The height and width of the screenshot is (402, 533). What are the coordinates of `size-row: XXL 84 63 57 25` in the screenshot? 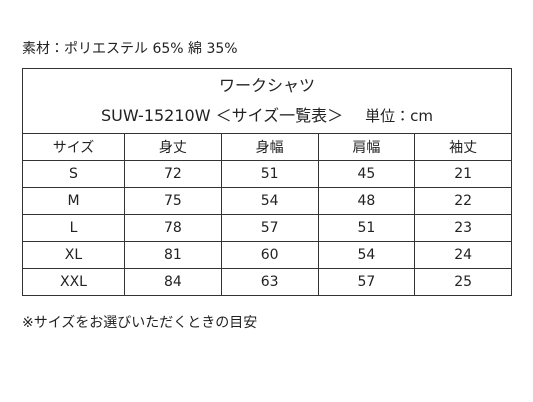 It's located at (267, 282).